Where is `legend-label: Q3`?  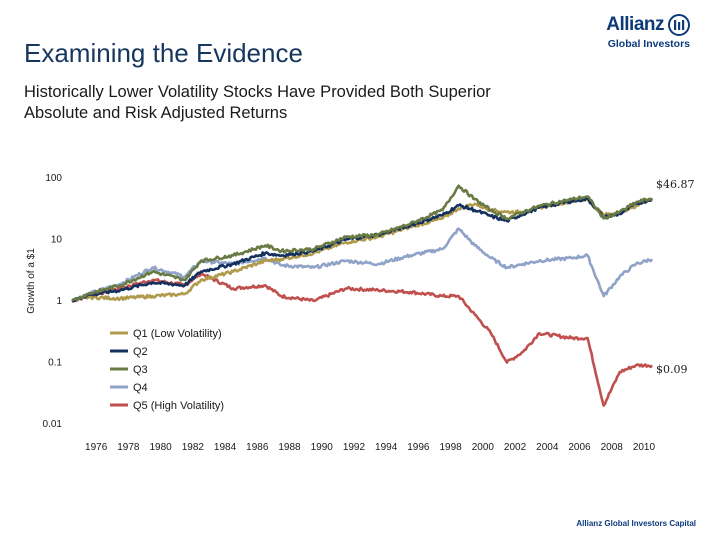 legend-label: Q3 is located at coordinates (140, 370).